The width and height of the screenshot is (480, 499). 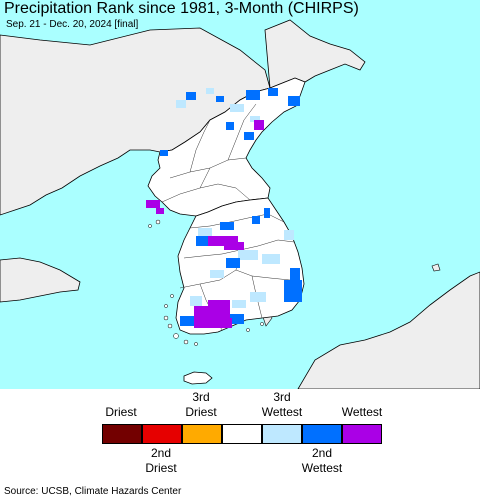 I want to click on legend-swatch-driest, so click(x=122, y=434).